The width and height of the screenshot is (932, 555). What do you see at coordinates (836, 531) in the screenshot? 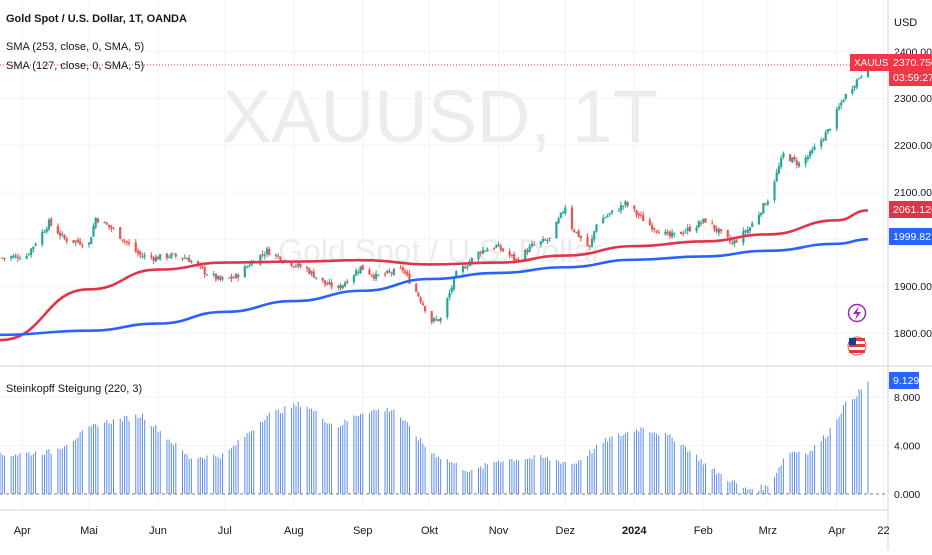
I see `time-tick-label: Apr` at bounding box center [836, 531].